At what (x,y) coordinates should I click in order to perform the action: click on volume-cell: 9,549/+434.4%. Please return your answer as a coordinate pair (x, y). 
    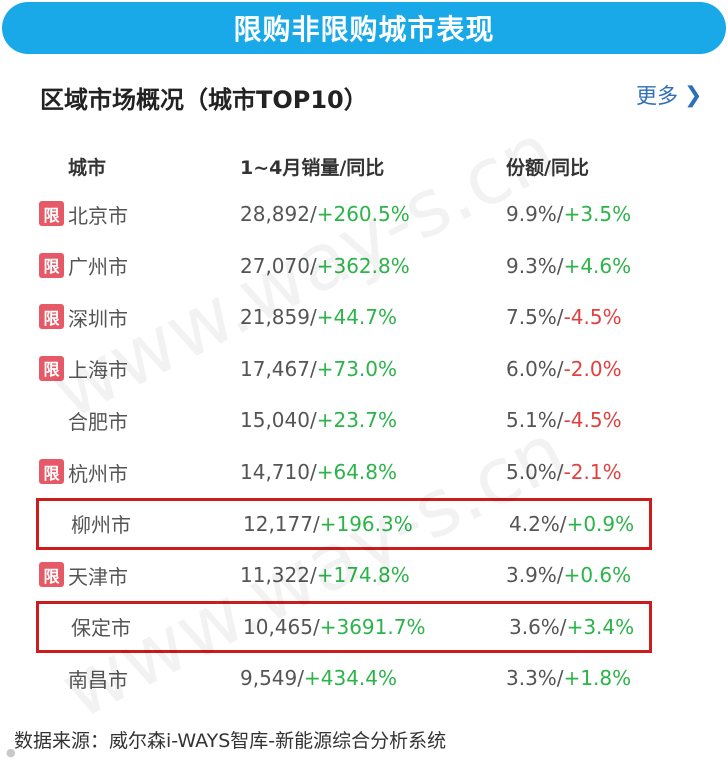
    Looking at the image, I should click on (318, 678).